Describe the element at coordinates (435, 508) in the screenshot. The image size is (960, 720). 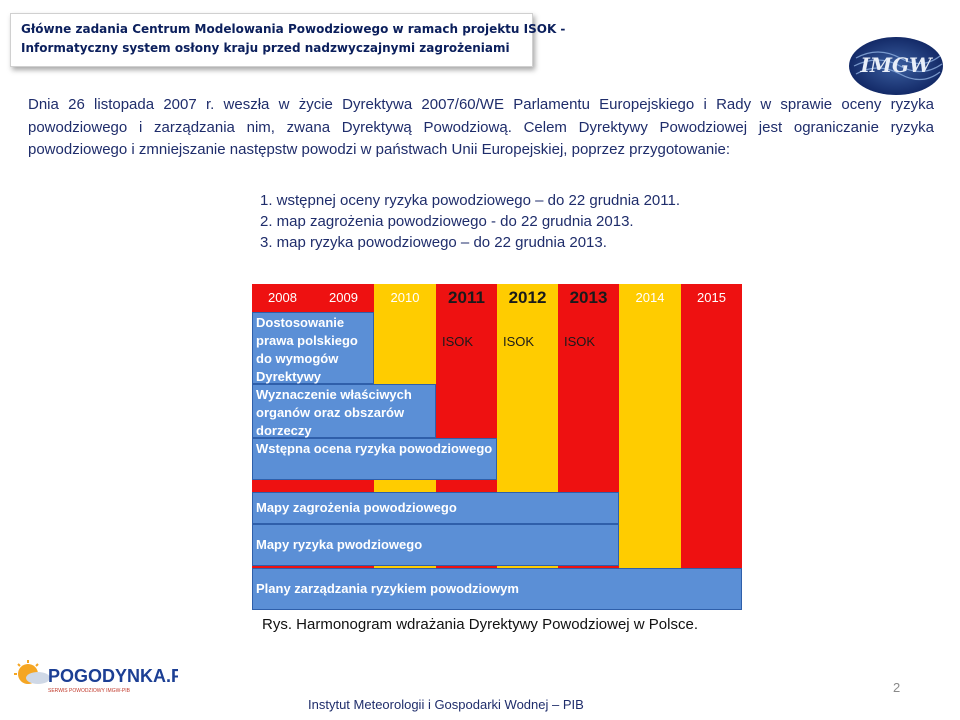
I see `task-bar-hazard-maps: Mapy zagrożenia powodziowego` at that location.